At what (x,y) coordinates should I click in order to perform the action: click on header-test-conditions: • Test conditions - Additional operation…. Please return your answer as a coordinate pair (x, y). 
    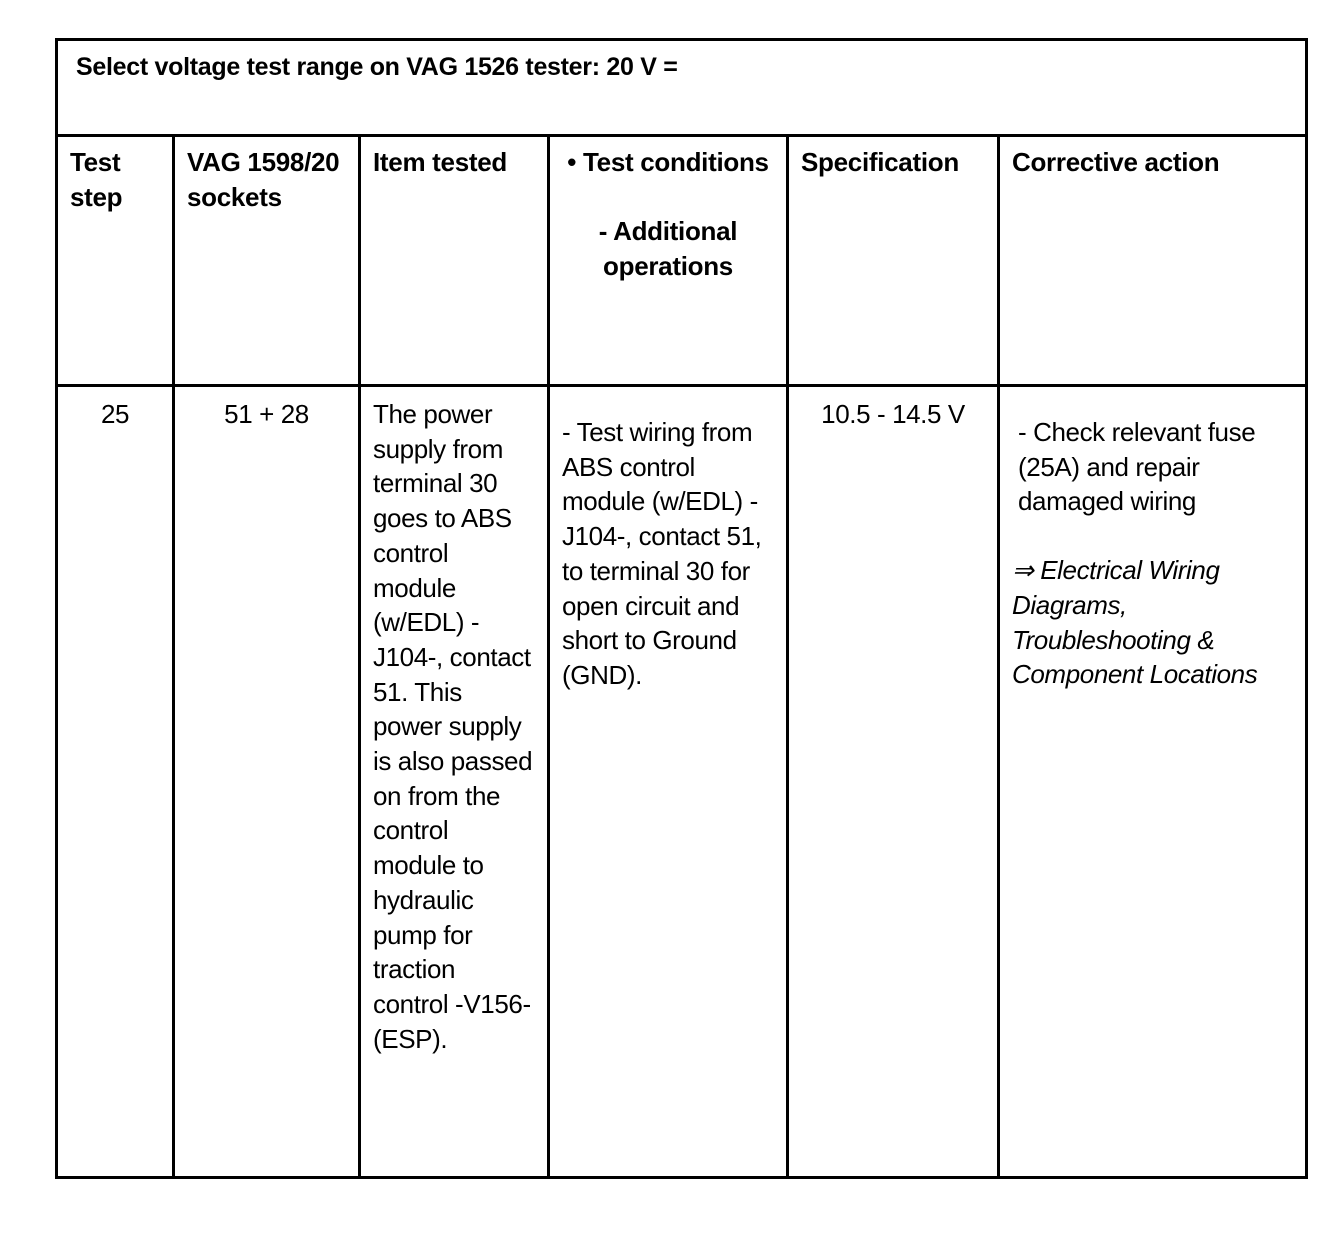
    Looking at the image, I should click on (668, 260).